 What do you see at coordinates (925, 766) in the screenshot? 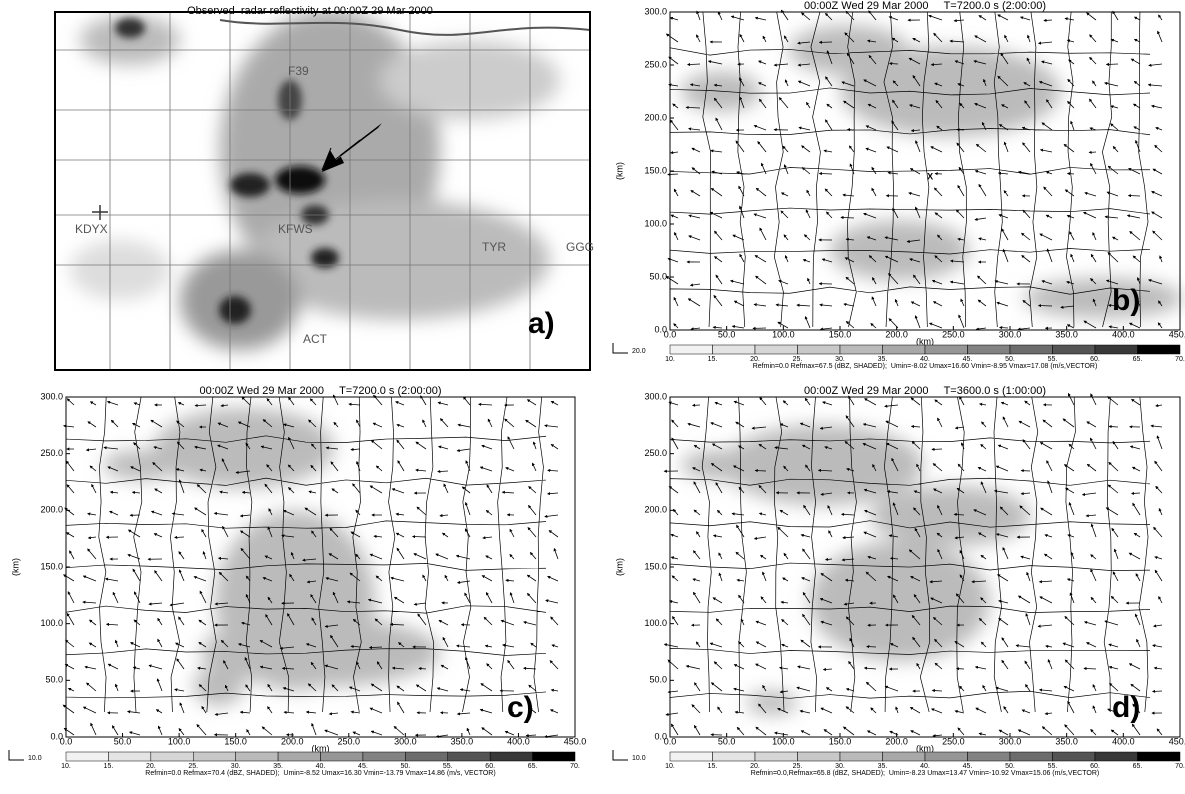
I see `colorbar-label: 40.` at bounding box center [925, 766].